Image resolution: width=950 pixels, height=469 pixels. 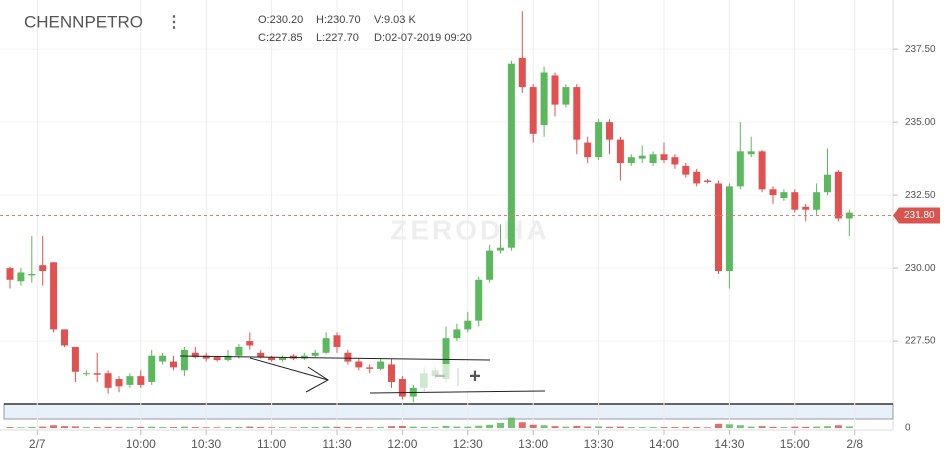 What do you see at coordinates (141, 444) in the screenshot?
I see `x-tick-label: 10:00` at bounding box center [141, 444].